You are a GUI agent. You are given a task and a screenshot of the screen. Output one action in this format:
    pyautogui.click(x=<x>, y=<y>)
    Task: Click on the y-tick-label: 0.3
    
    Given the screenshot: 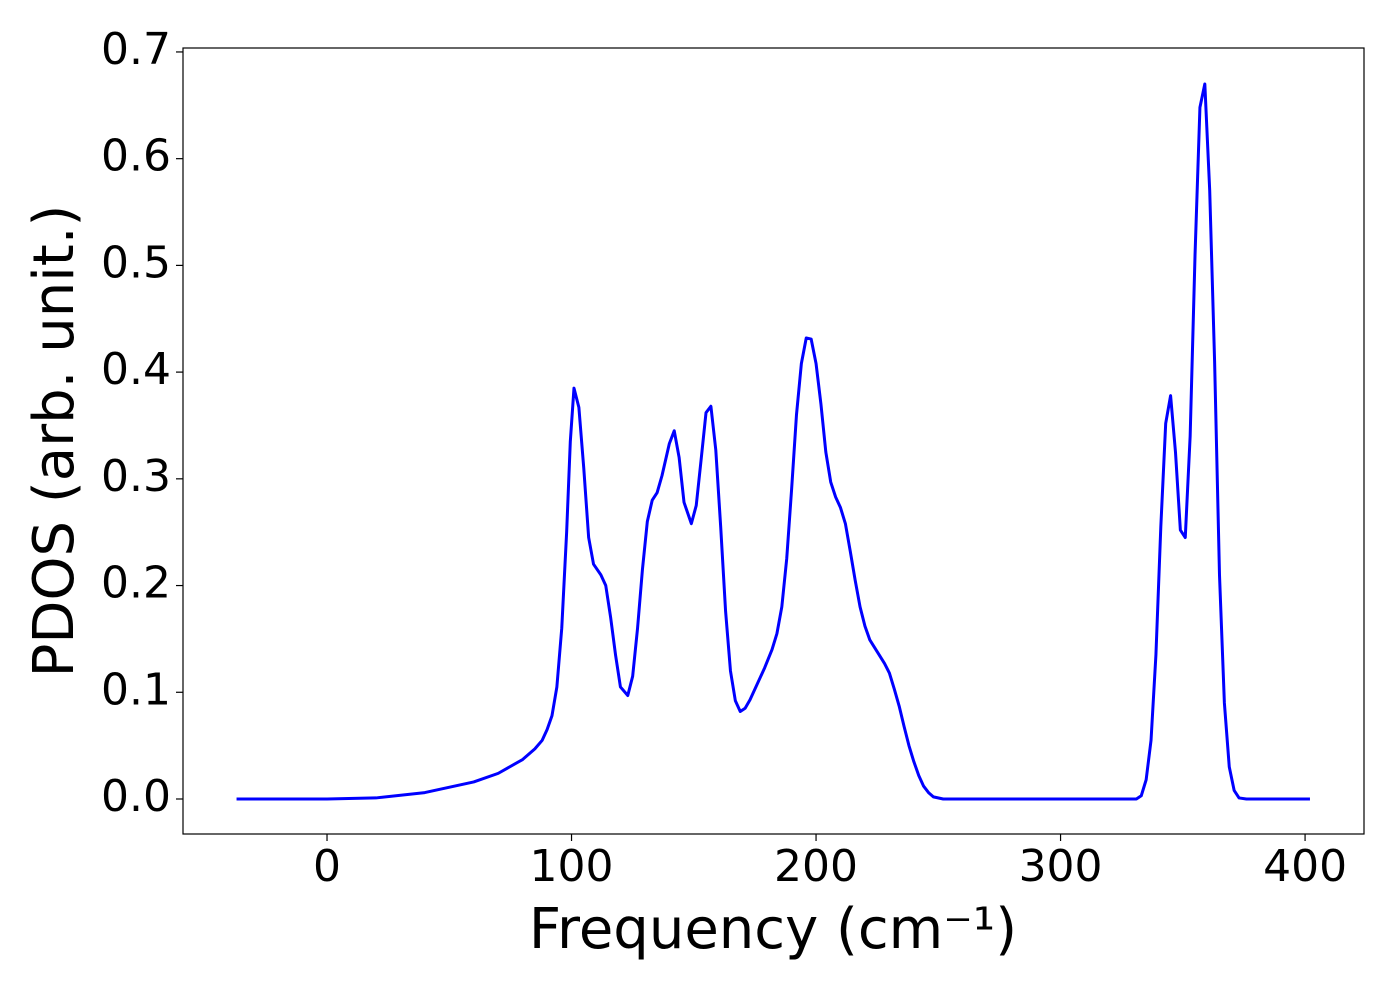 What is the action you would take?
    pyautogui.click(x=136, y=476)
    